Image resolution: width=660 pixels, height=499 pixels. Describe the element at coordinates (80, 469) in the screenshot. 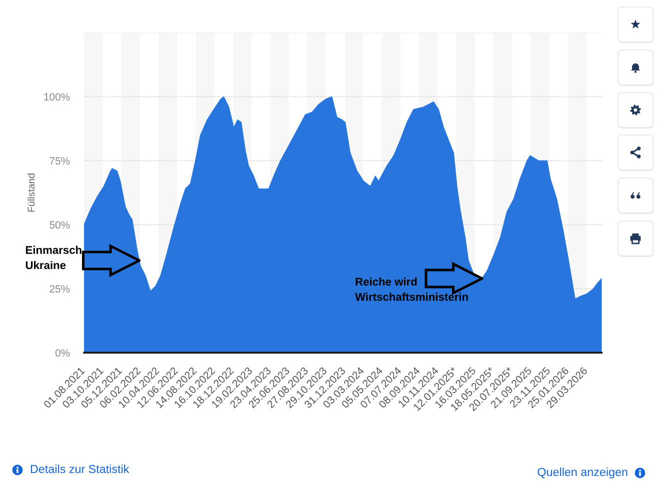

I see `text: Details zur Statistik` at that location.